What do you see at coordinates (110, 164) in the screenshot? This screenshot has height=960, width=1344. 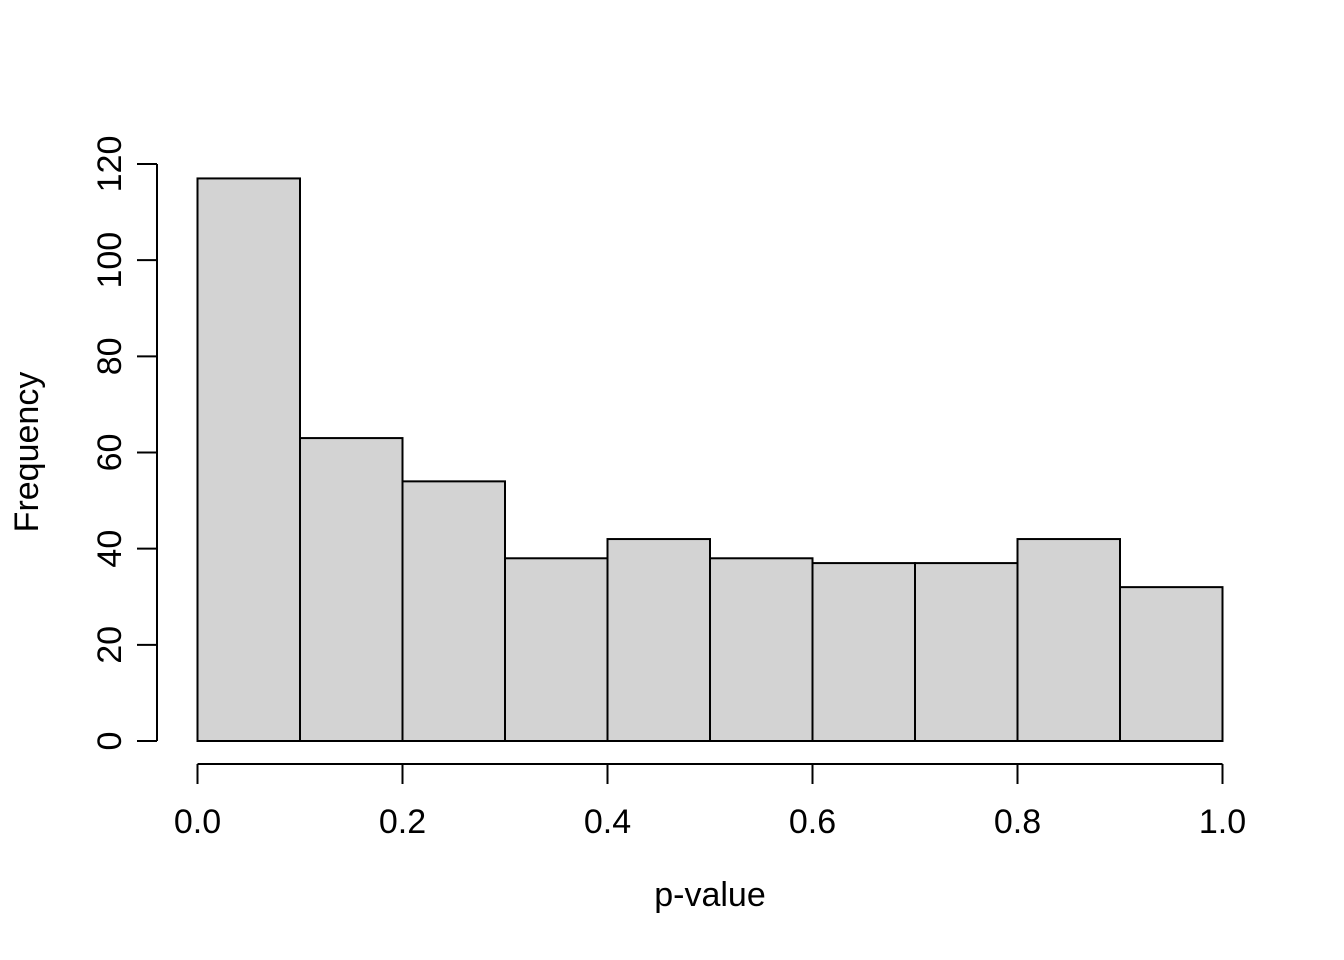 I see `y-tick-label: 120` at bounding box center [110, 164].